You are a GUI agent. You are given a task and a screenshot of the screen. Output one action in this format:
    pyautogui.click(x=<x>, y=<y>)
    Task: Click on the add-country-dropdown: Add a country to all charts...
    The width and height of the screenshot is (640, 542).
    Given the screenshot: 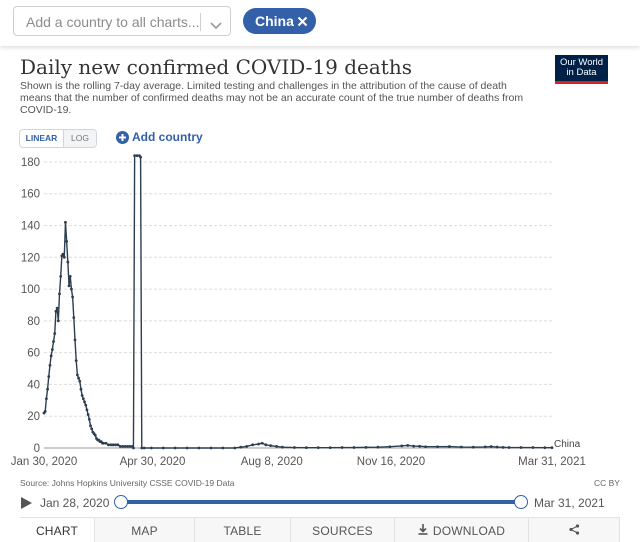 What is the action you would take?
    pyautogui.click(x=122, y=21)
    